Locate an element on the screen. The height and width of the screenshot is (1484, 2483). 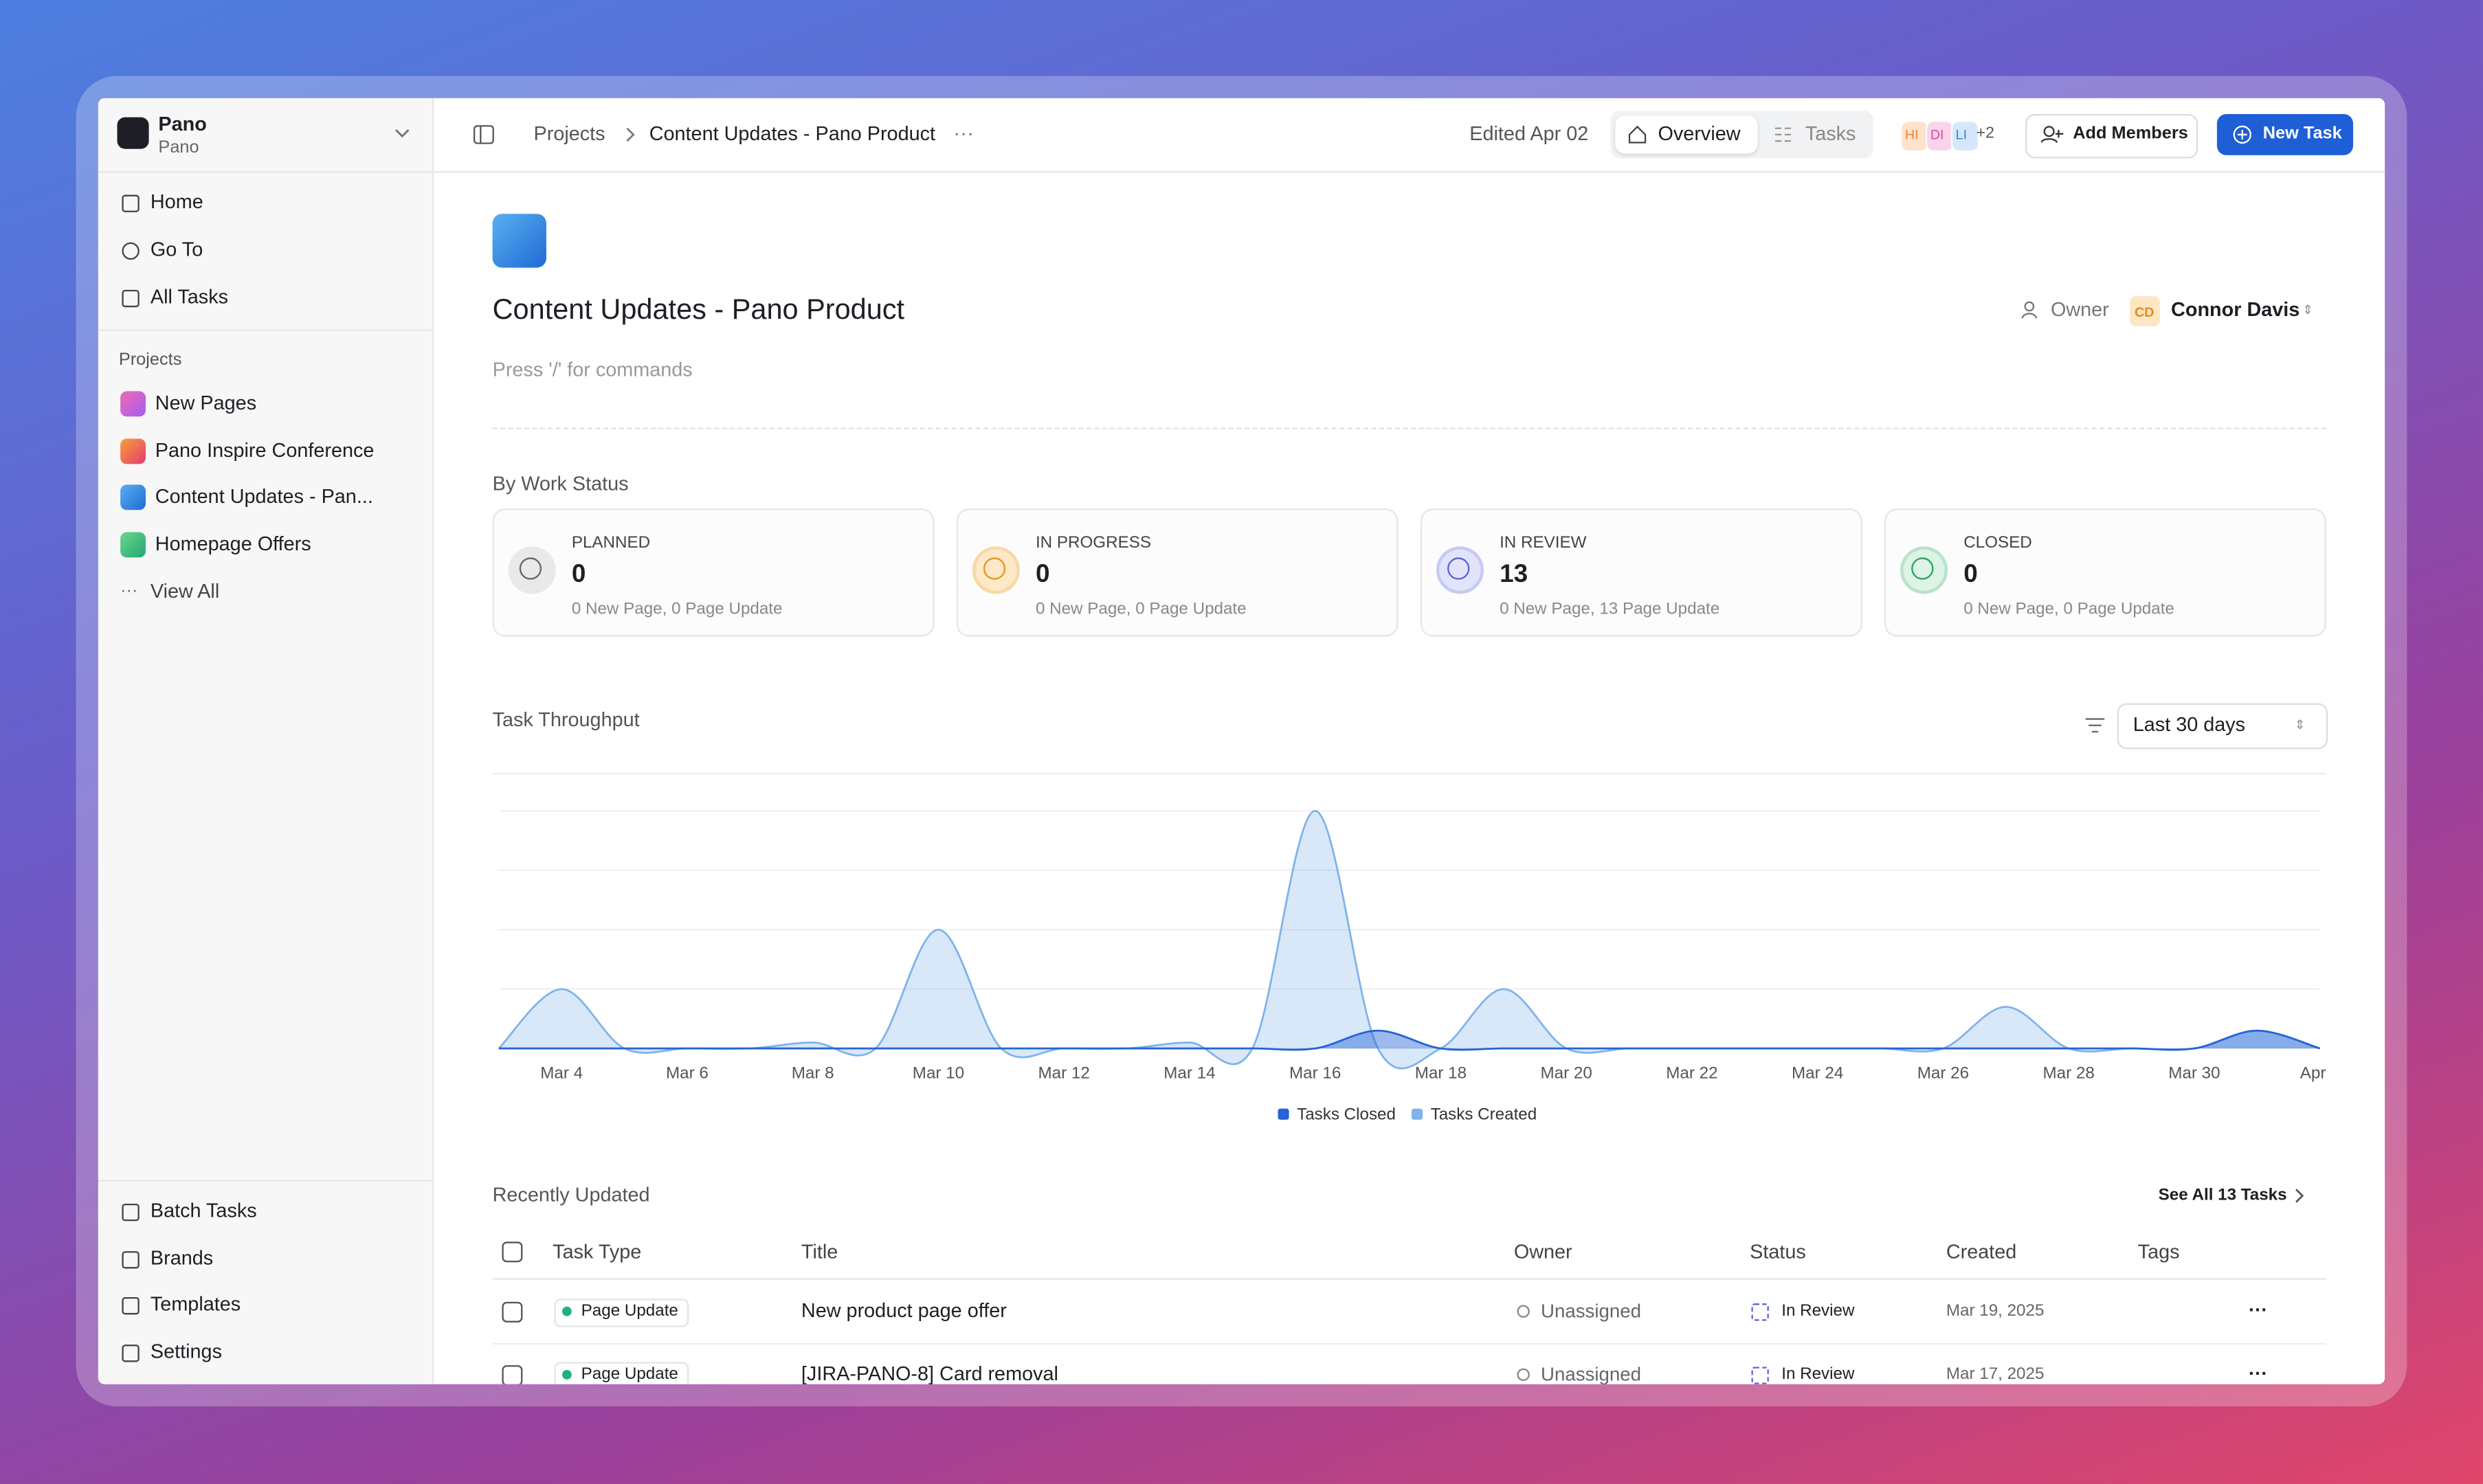
owner-initials: CD is located at coordinates (2144, 312).